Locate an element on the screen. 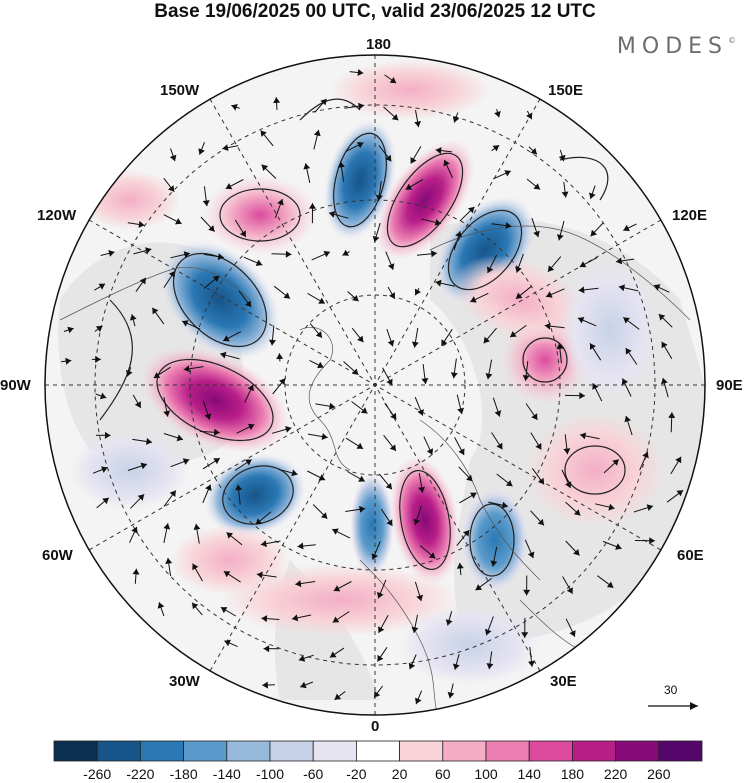  lon-label-180: 180 is located at coordinates (379, 44).